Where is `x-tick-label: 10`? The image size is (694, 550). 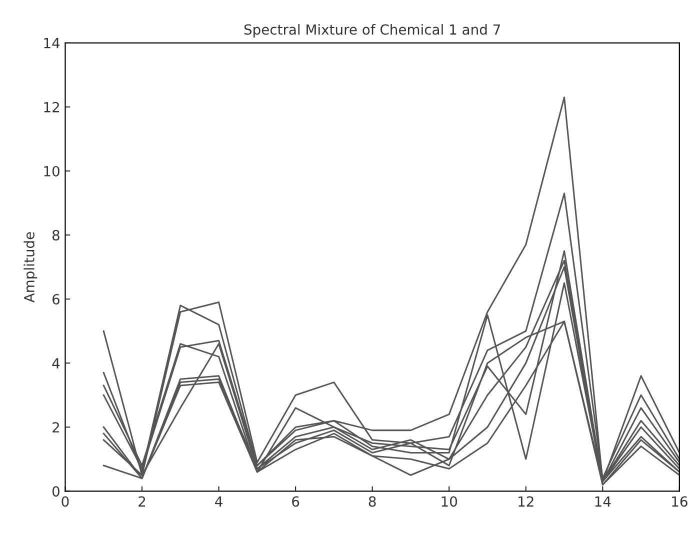 x-tick-label: 10 is located at coordinates (450, 501).